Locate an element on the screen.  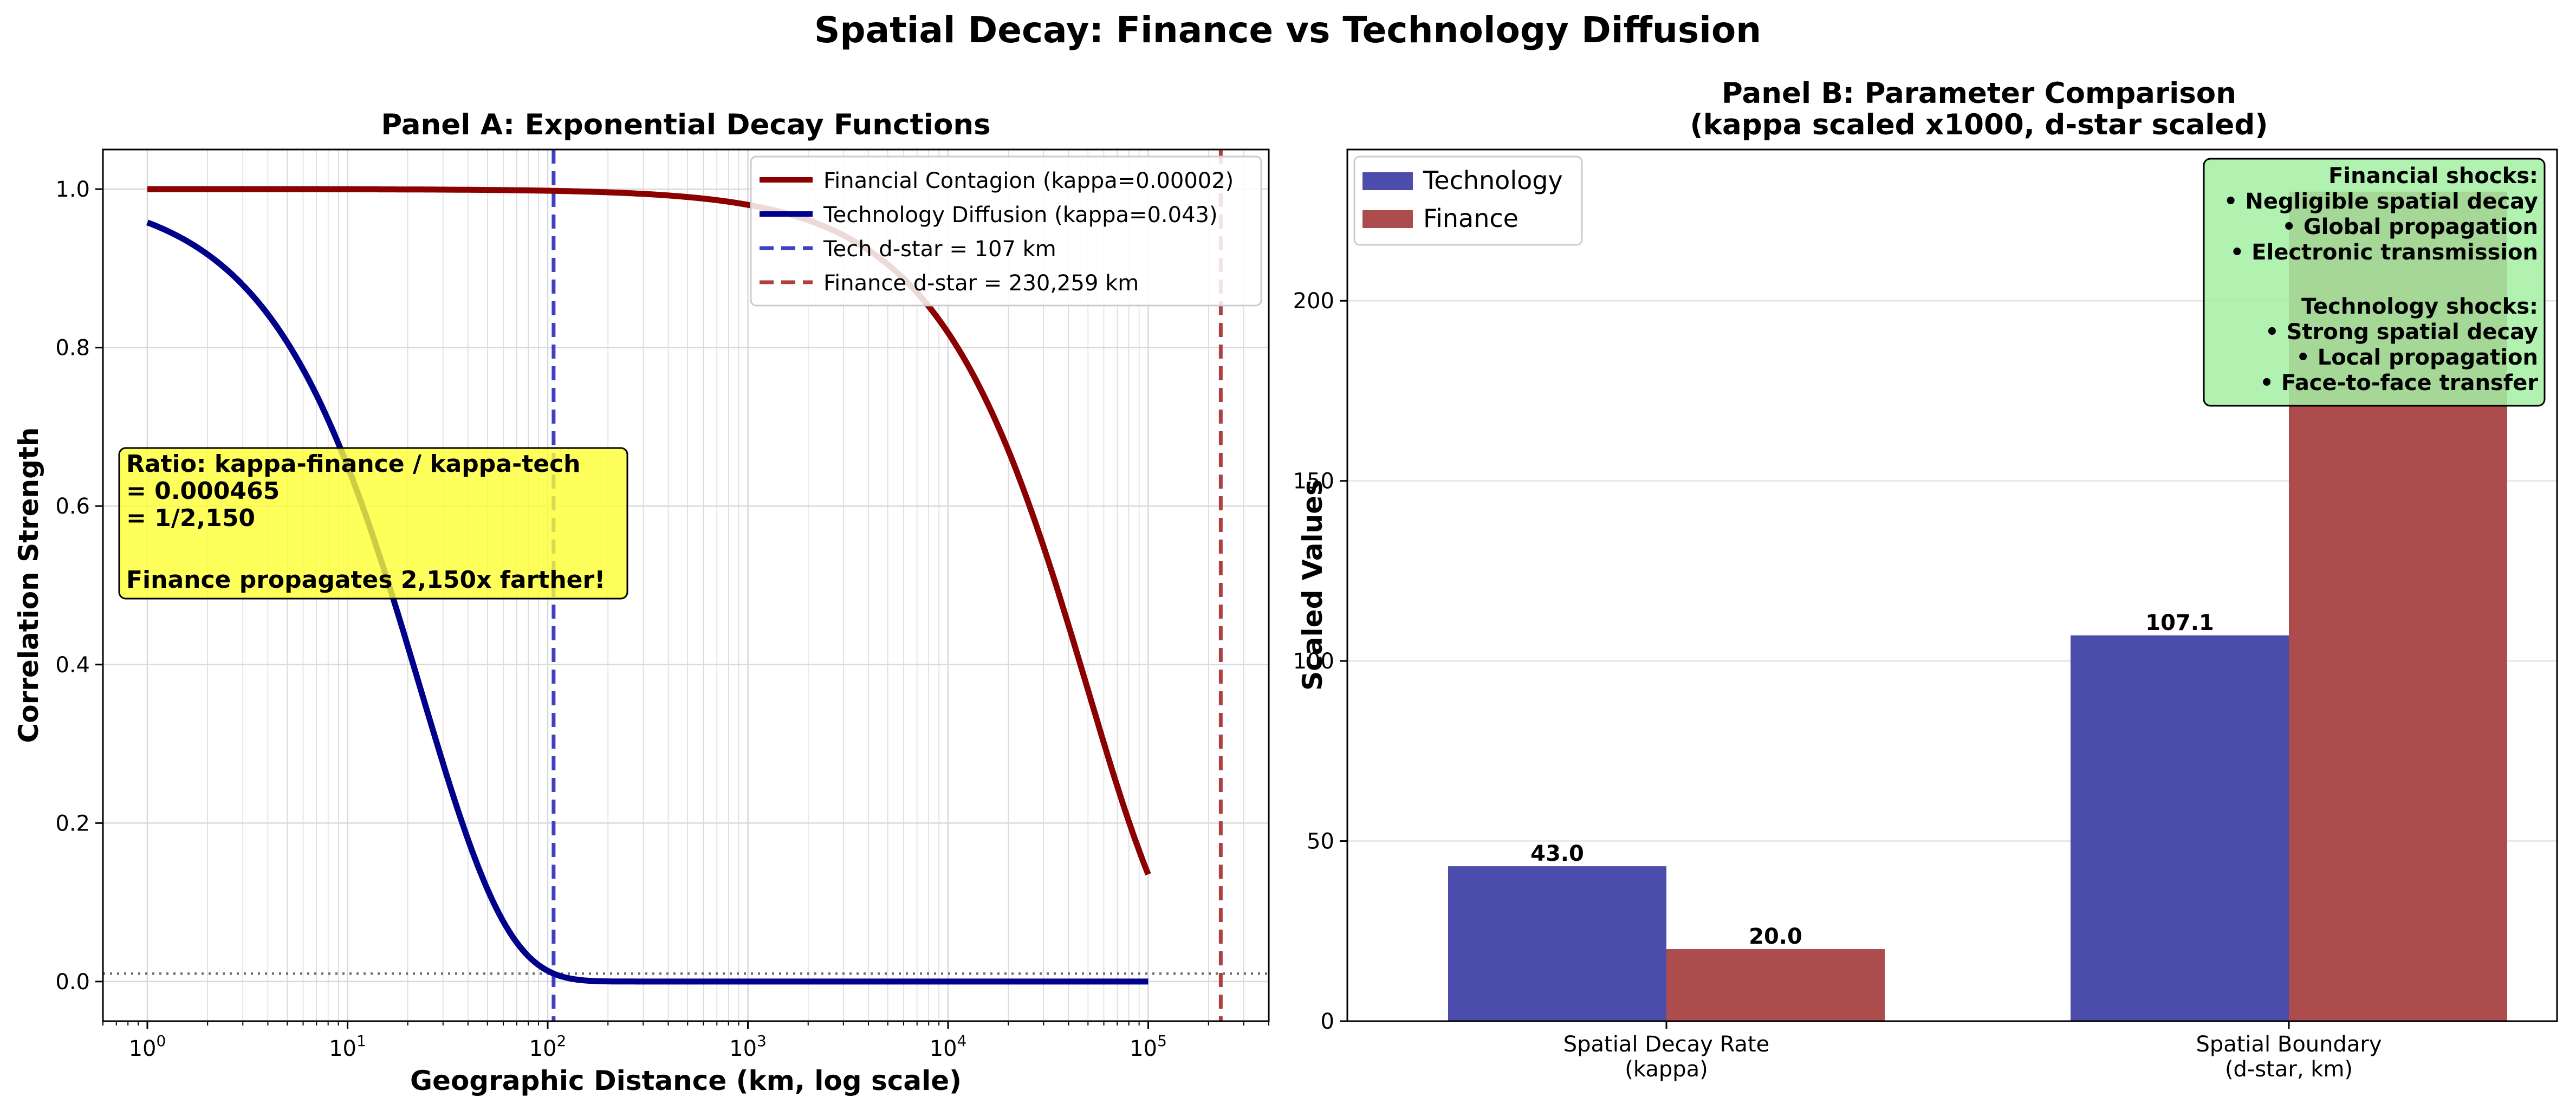
panel-a-x-label: Geographic Distance (km, log scale) is located at coordinates (686, 1080).